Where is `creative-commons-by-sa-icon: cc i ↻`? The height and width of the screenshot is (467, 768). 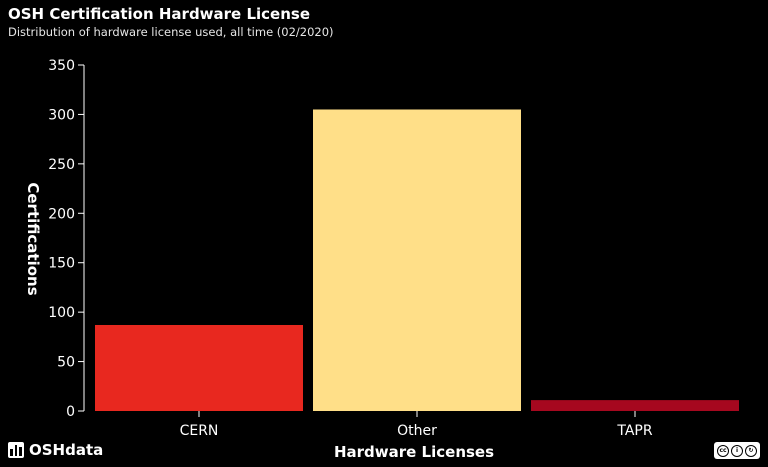 creative-commons-by-sa-icon: cc i ↻ is located at coordinates (737, 450).